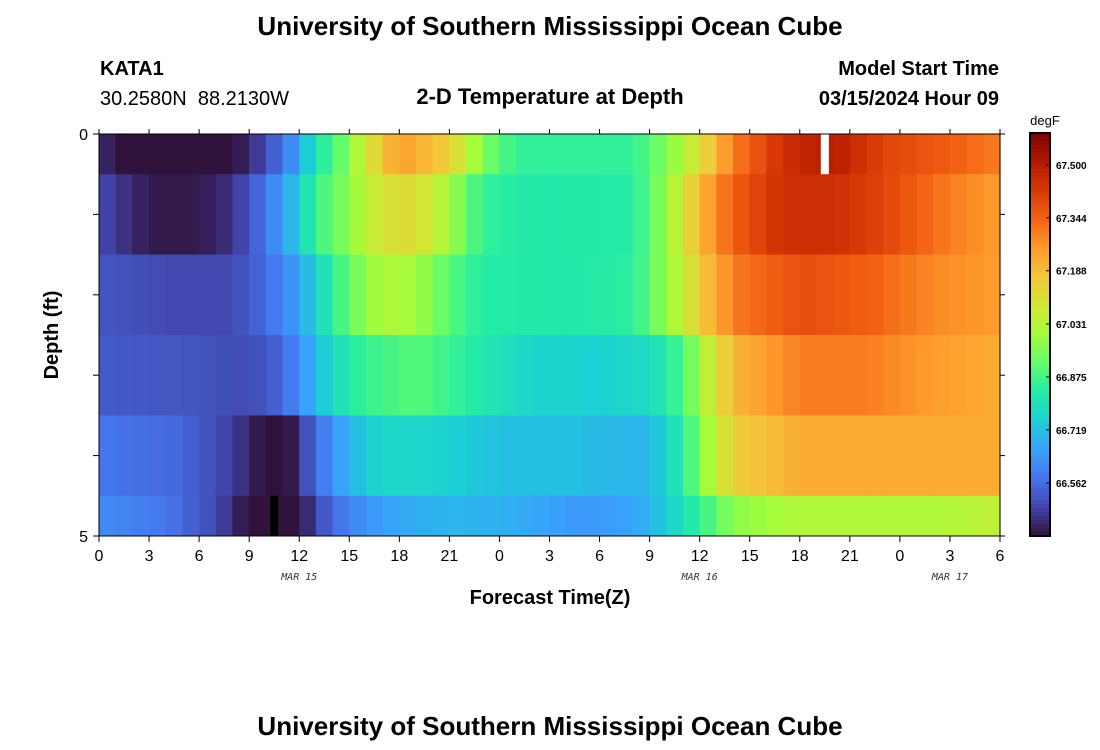 The image size is (1100, 750). Describe the element at coordinates (149, 556) in the screenshot. I see `x-tick-label: 3` at that location.